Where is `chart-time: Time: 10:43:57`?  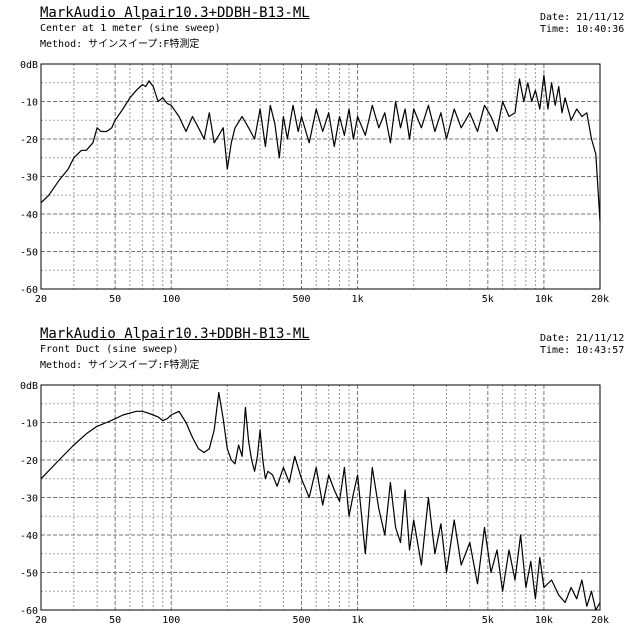
chart-time: Time: 10:43:57 is located at coordinates (582, 350).